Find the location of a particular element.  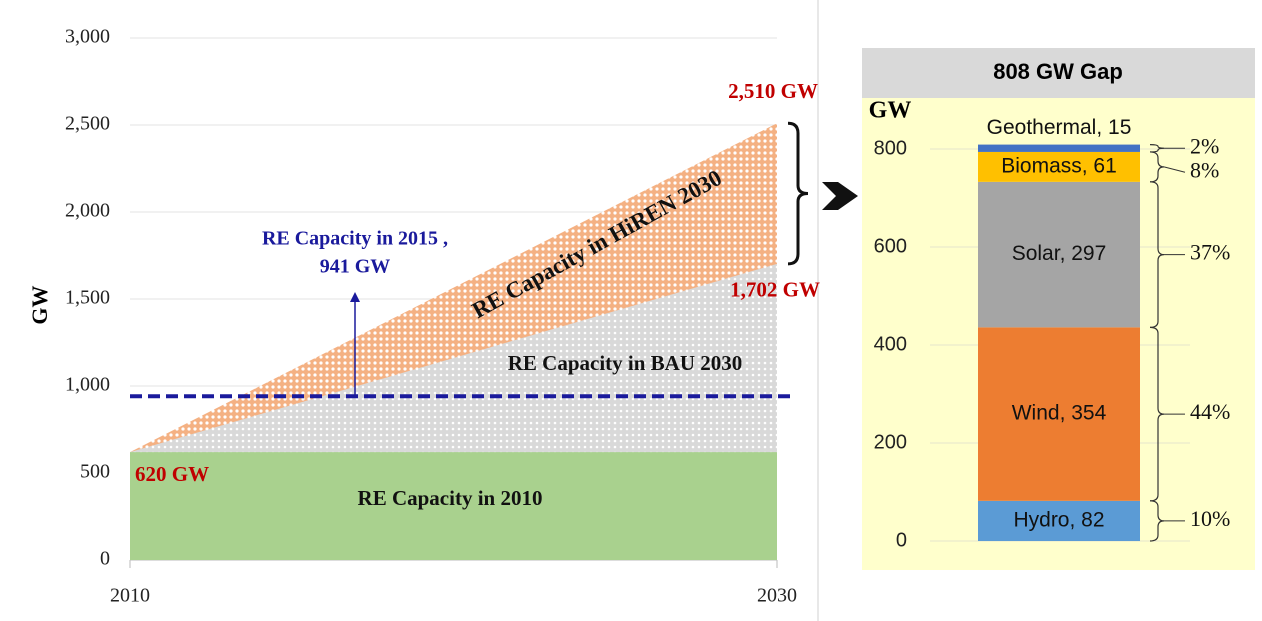

segment-label: Biomass, 61 is located at coordinates (1059, 165).